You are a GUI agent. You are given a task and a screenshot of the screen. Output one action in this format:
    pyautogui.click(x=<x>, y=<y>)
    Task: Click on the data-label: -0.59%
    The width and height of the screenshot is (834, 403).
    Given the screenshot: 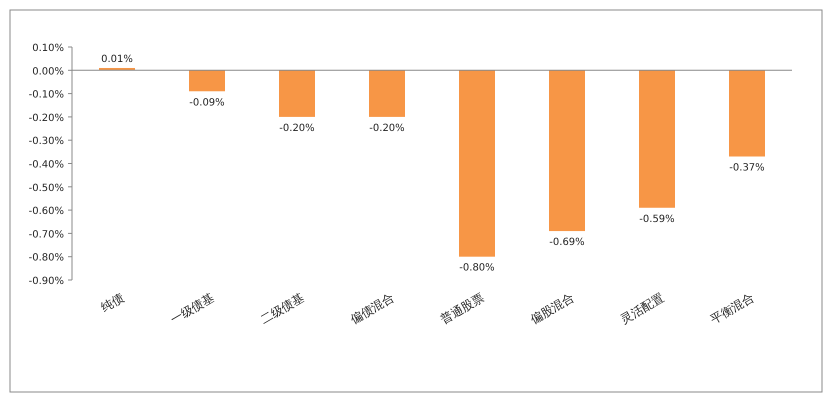 What is the action you would take?
    pyautogui.click(x=657, y=219)
    